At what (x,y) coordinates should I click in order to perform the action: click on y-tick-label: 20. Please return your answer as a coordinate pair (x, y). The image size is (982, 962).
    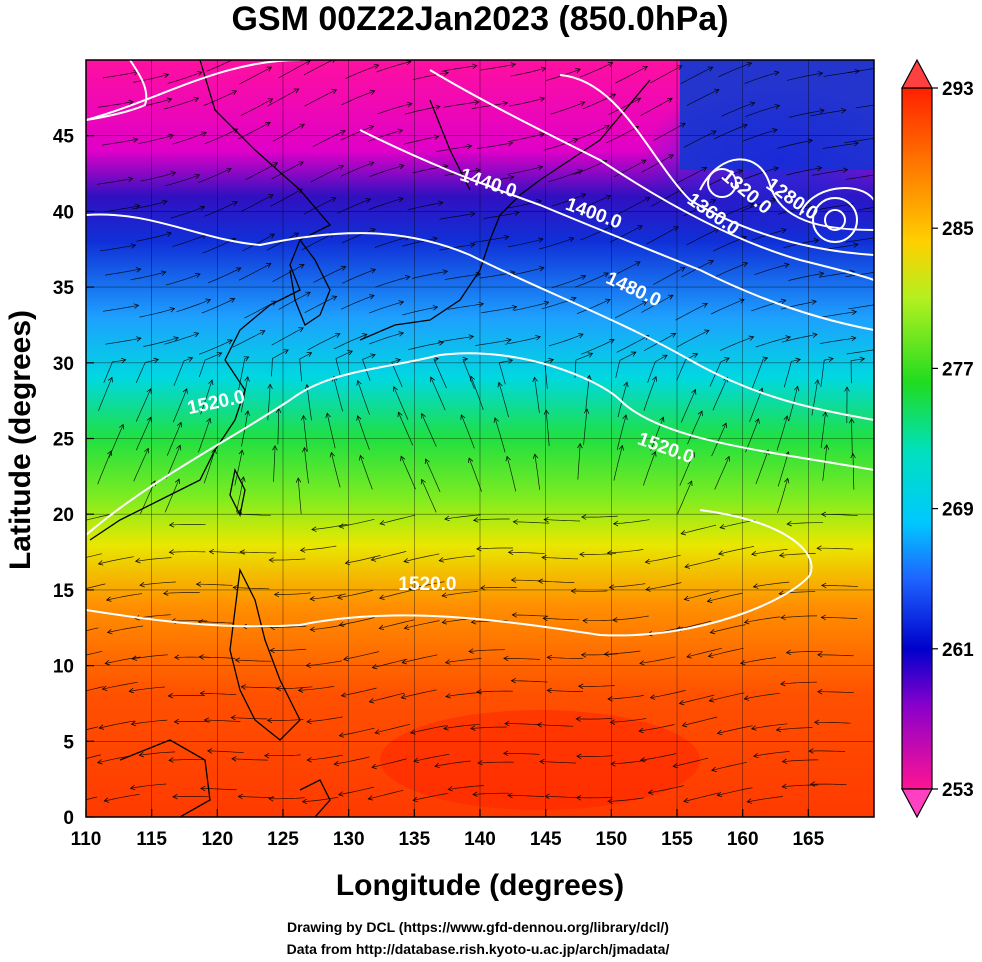
    Looking at the image, I should click on (63, 515).